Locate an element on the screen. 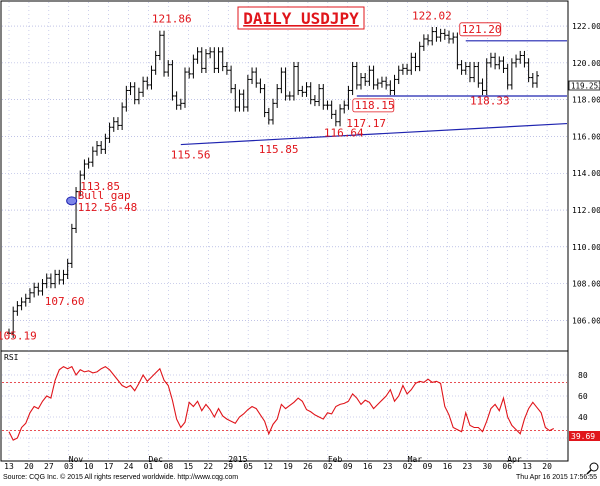  x-tick-label: 10 is located at coordinates (89, 466).